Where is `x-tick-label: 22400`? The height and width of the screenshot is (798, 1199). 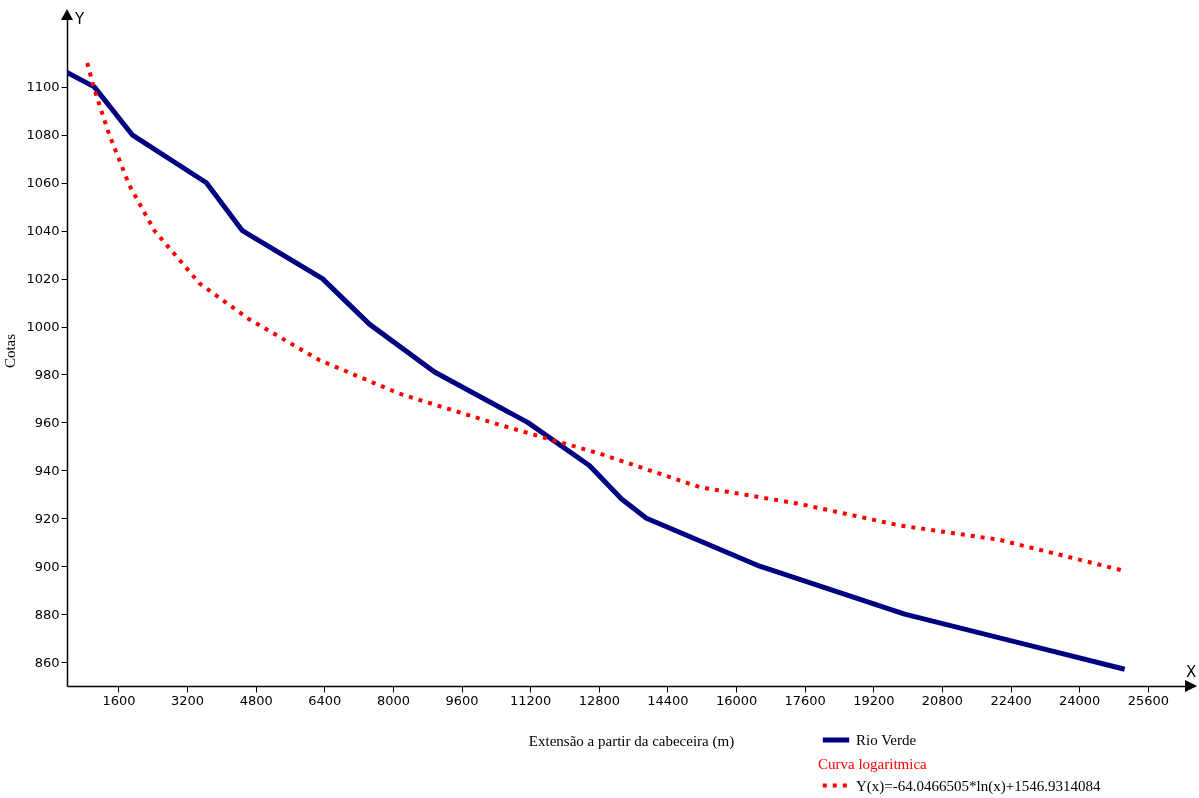 x-tick-label: 22400 is located at coordinates (1011, 700).